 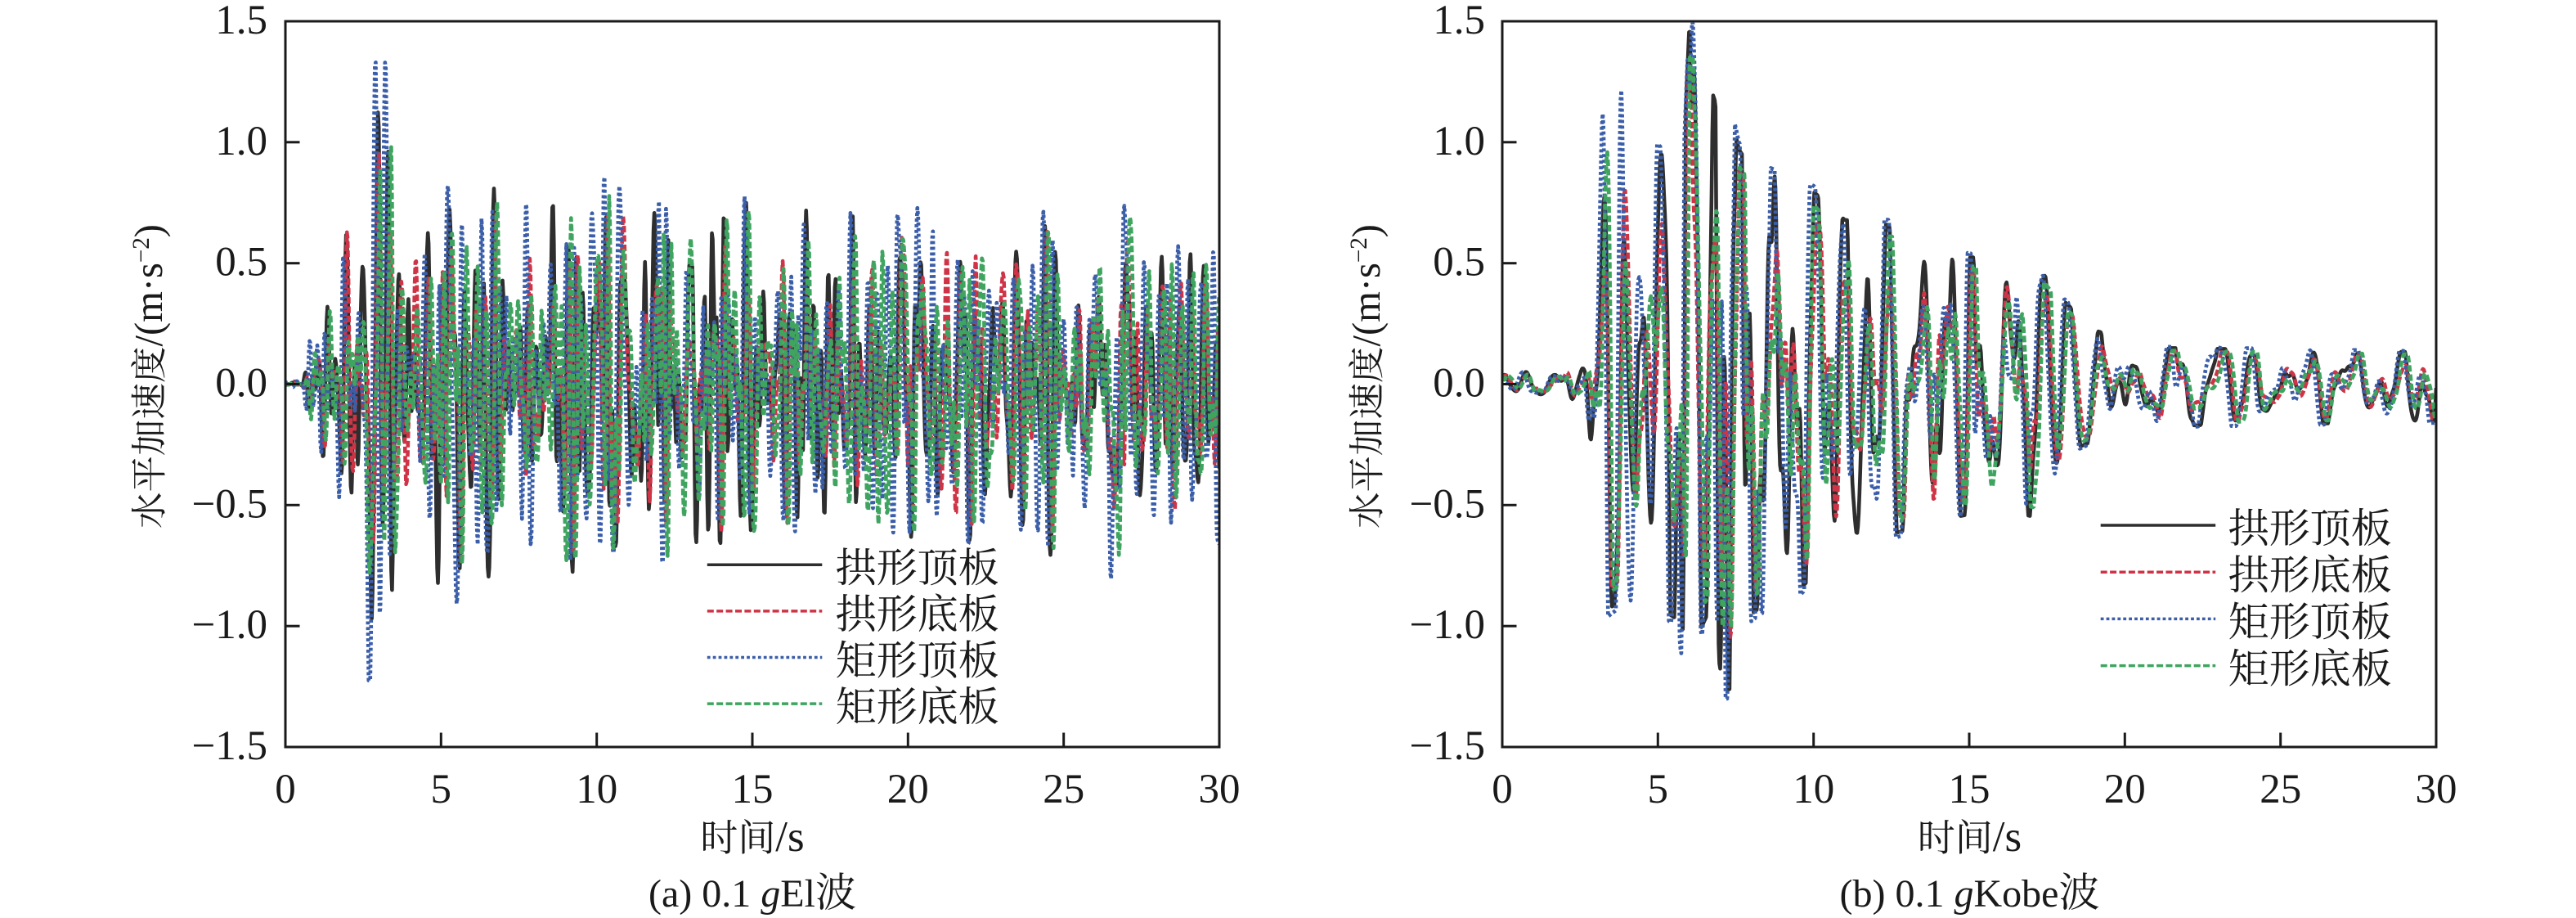 What do you see at coordinates (700, 894) in the screenshot?
I see `svg-text: (a) 0.1` at bounding box center [700, 894].